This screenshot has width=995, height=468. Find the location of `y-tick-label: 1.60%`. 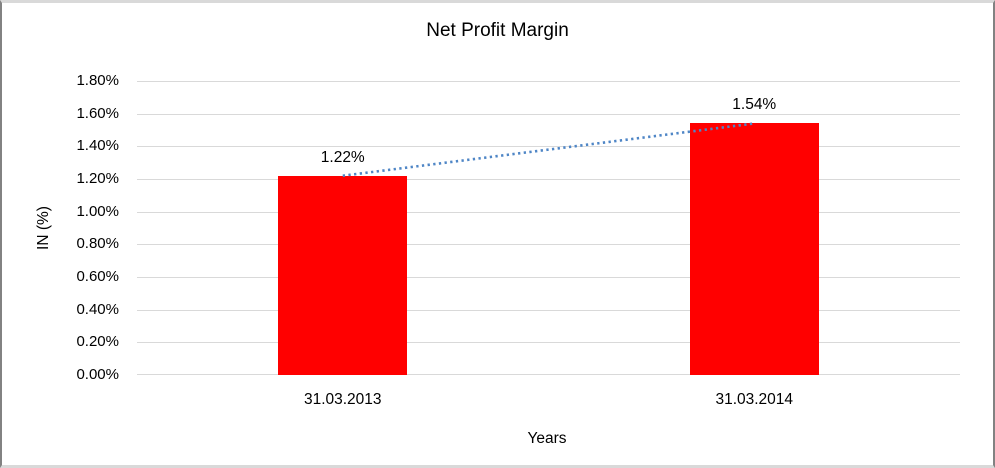

y-tick-label: 1.60% is located at coordinates (97, 113).